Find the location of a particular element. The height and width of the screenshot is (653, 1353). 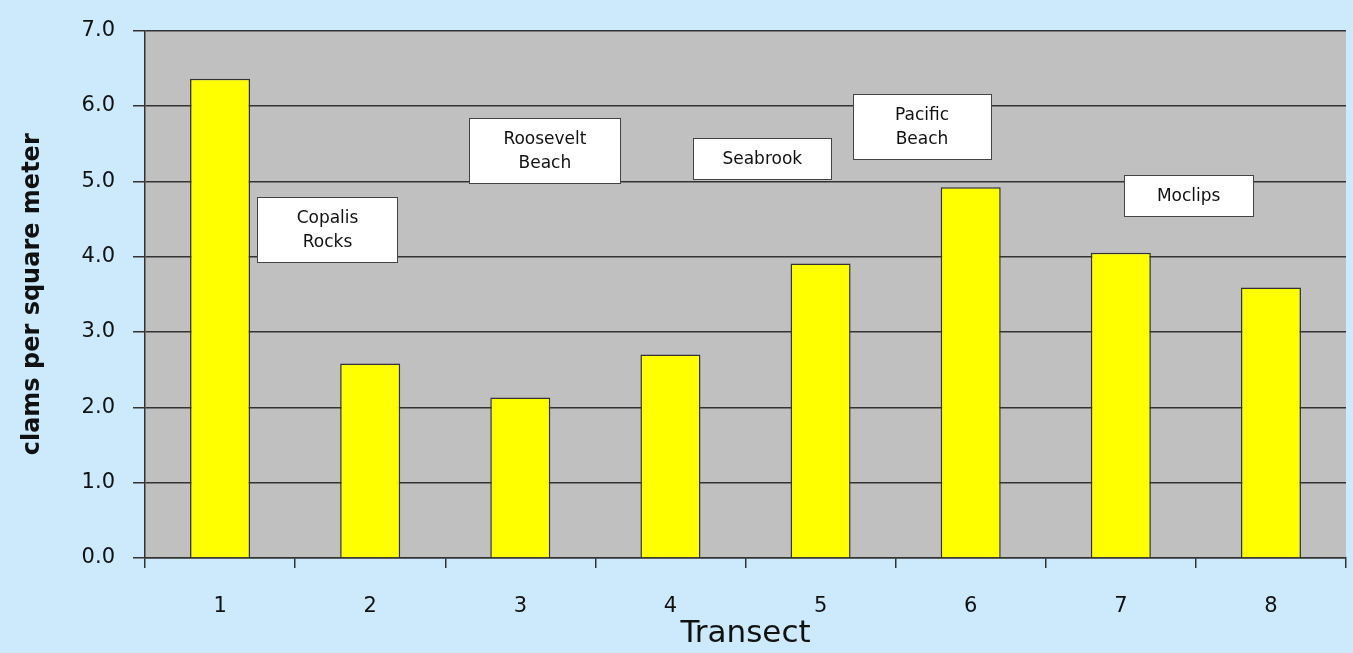

x-tick-label: 5 is located at coordinates (820, 605).